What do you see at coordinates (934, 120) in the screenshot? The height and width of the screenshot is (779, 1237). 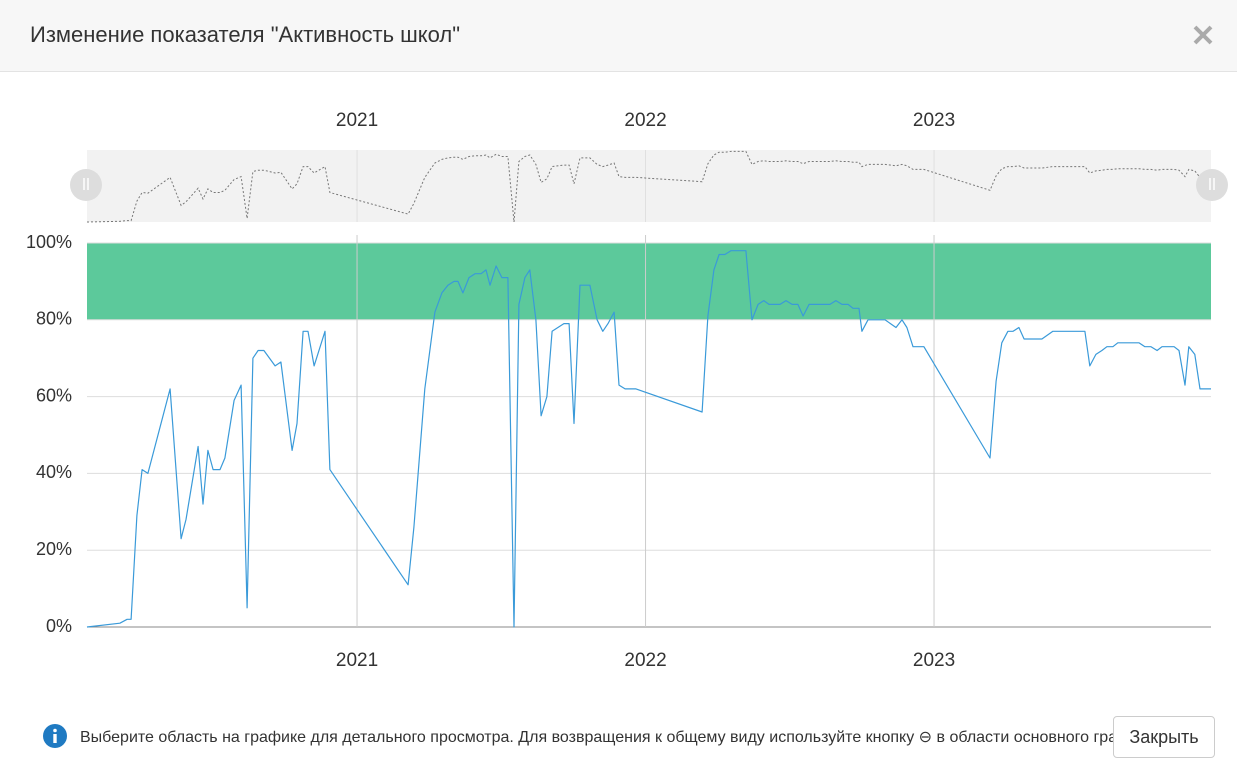 I see `navigator-tick-label: 2023` at bounding box center [934, 120].